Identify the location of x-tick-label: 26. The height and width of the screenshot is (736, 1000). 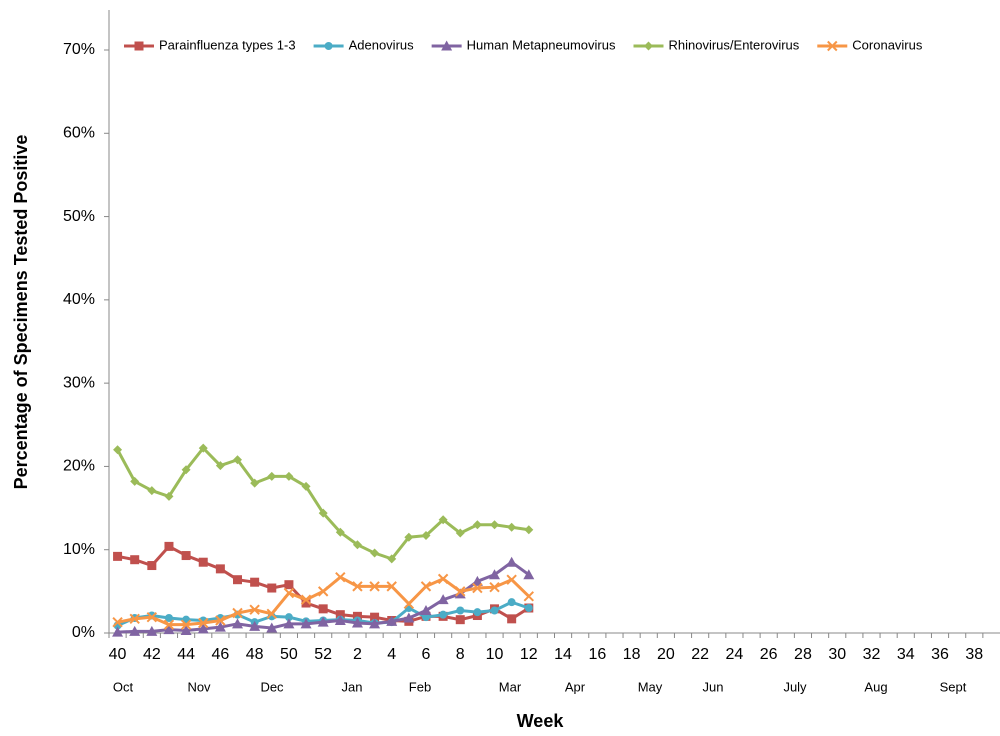
(769, 654).